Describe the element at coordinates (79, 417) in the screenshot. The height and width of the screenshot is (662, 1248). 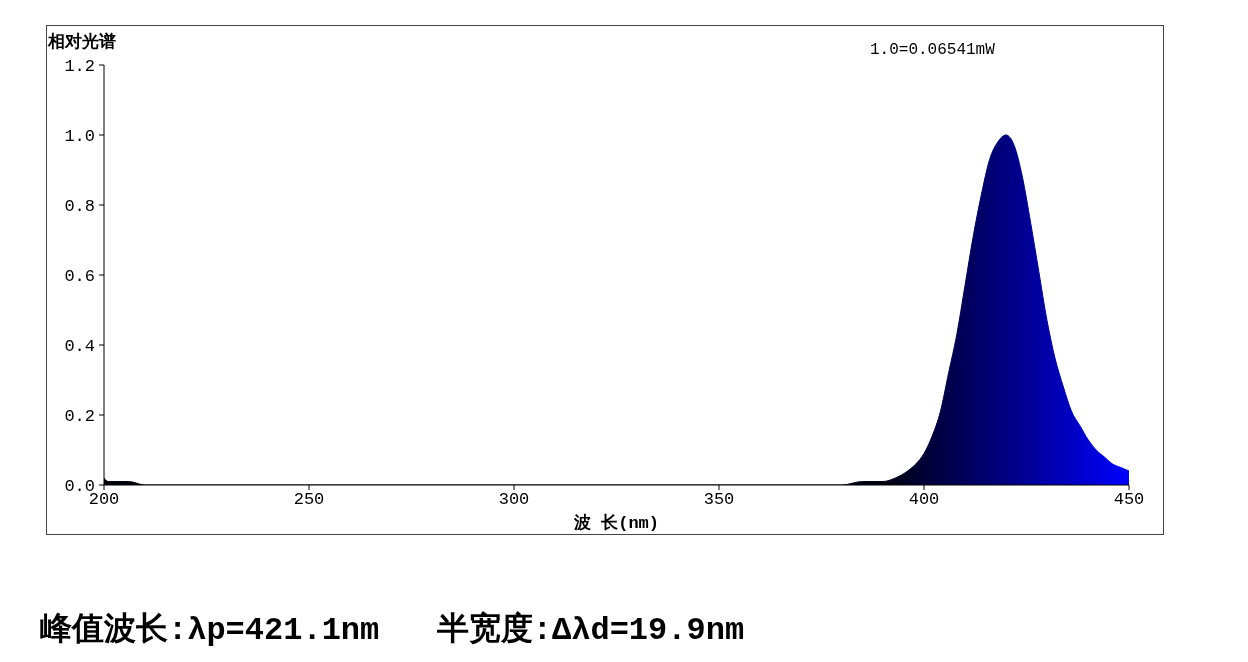
I see `y-tick-label: 0.2` at that location.